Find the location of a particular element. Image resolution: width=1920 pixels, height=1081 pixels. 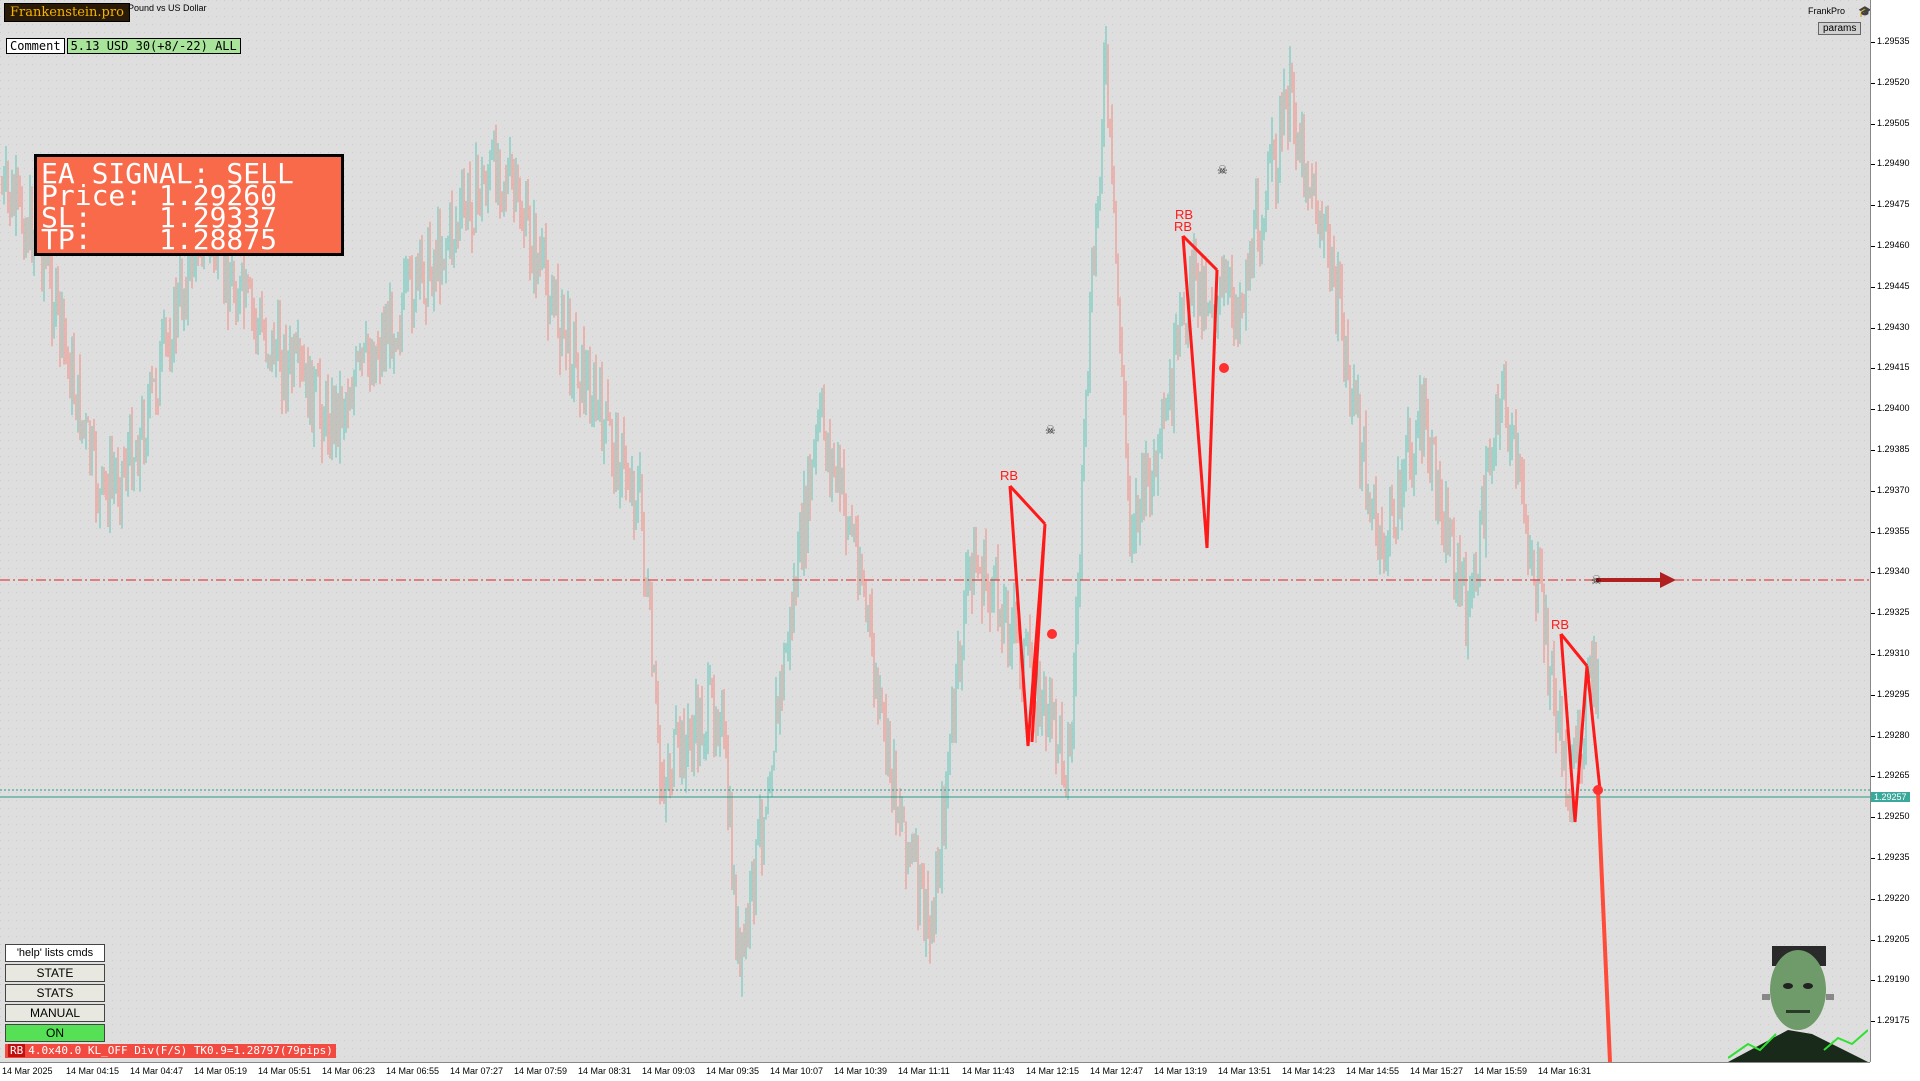

price-tick-label: 1.29385 is located at coordinates (1893, 449).